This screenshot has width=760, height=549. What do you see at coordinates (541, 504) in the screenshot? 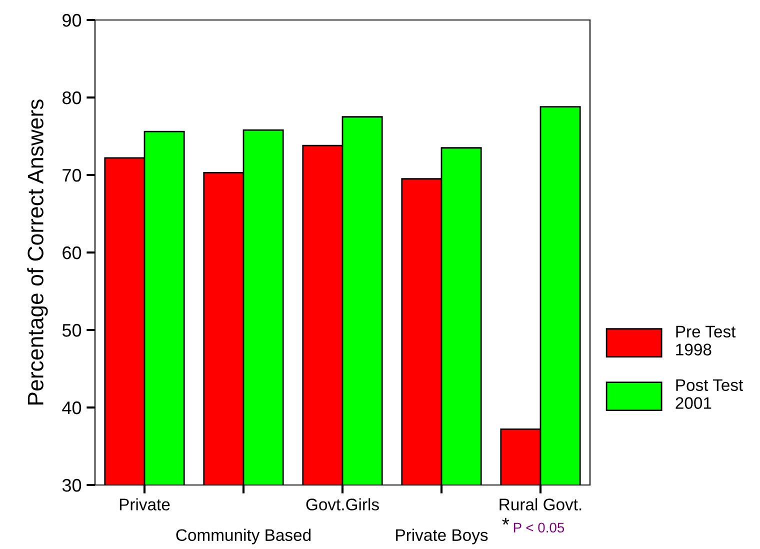
I see `x-tick-label: Rural Govt.` at bounding box center [541, 504].